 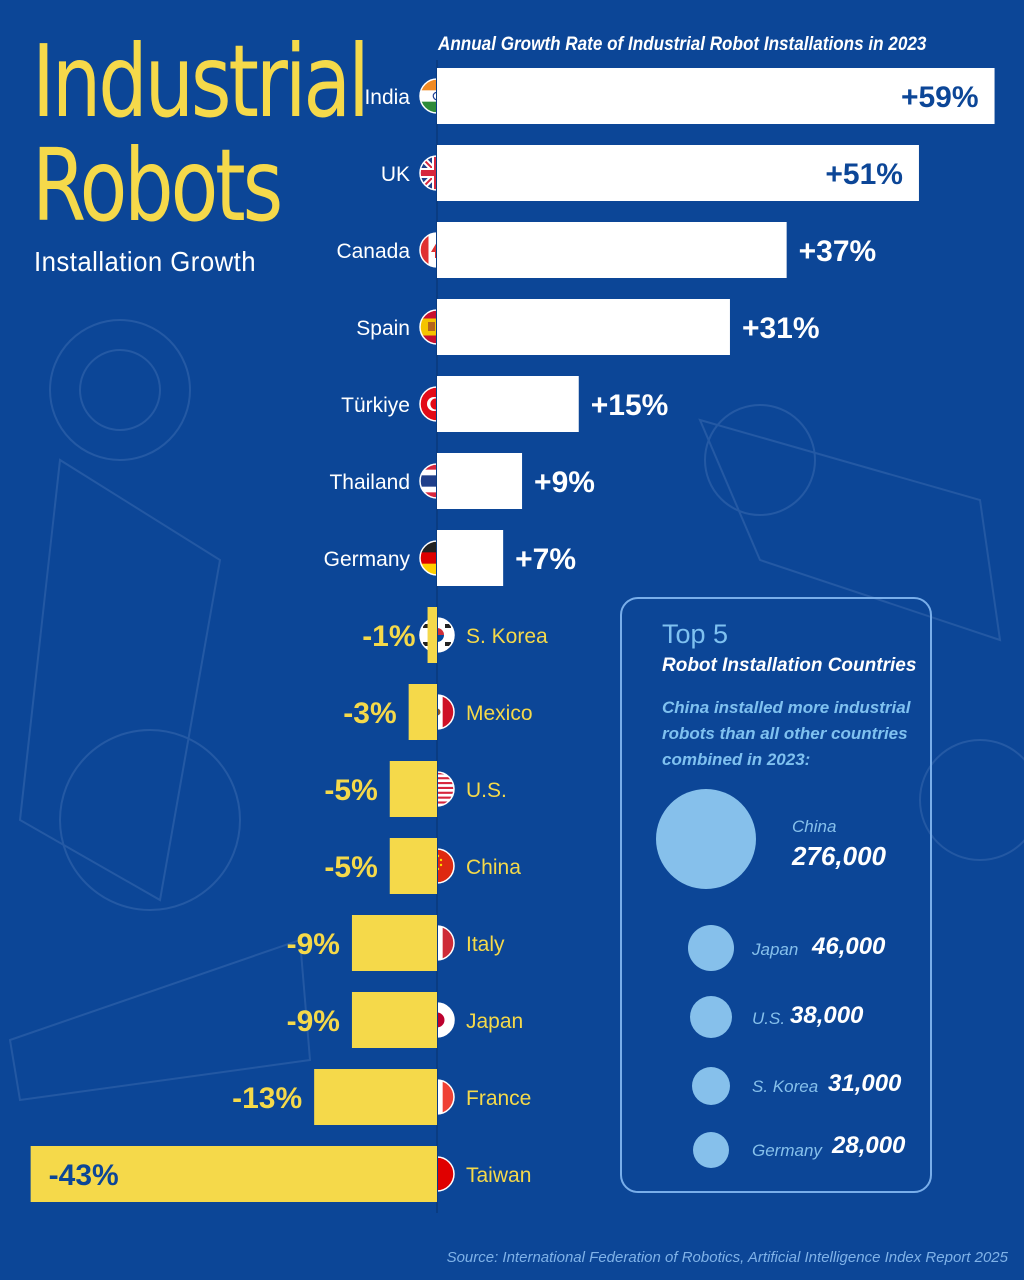 What do you see at coordinates (940, 97) in the screenshot?
I see `value-label-0: +59%` at bounding box center [940, 97].